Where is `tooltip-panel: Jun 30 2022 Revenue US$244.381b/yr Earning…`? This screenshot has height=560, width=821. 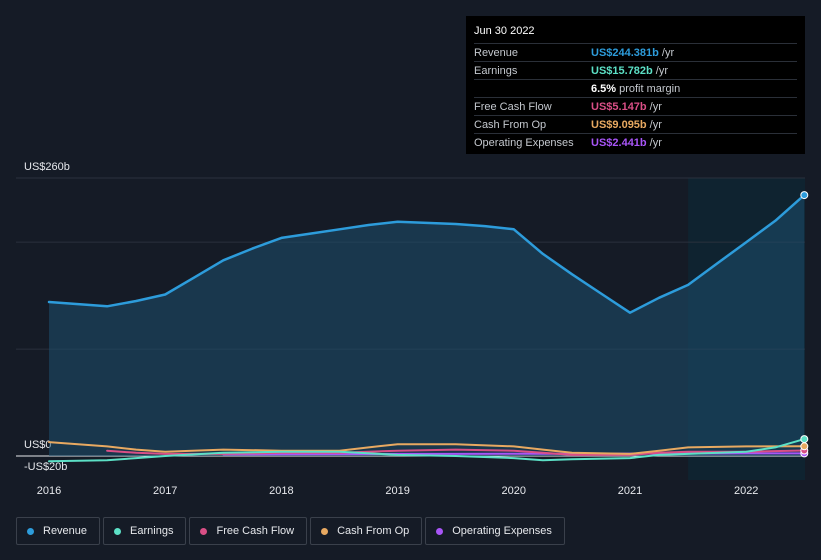
tooltip-panel: Jun 30 2022 Revenue US$244.381b/yr Earning… is located at coordinates (635, 85).